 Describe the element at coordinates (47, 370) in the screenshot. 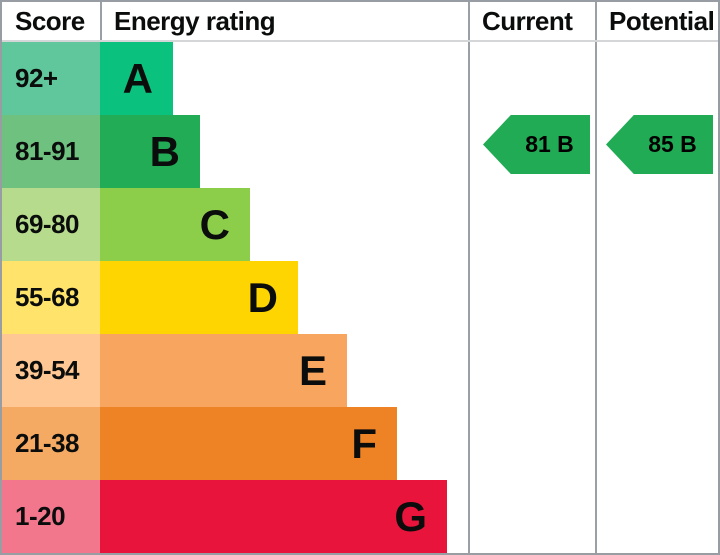

I see `score-range-e-label: 39-54` at that location.